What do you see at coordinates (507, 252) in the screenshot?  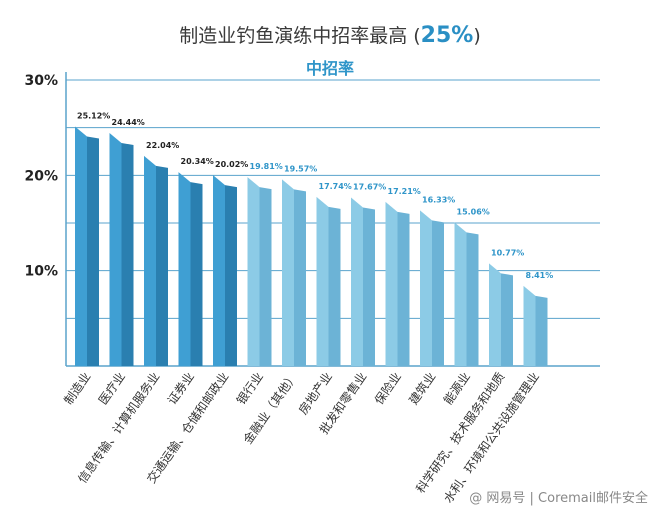 I see `data-label: 10.77%` at bounding box center [507, 252].